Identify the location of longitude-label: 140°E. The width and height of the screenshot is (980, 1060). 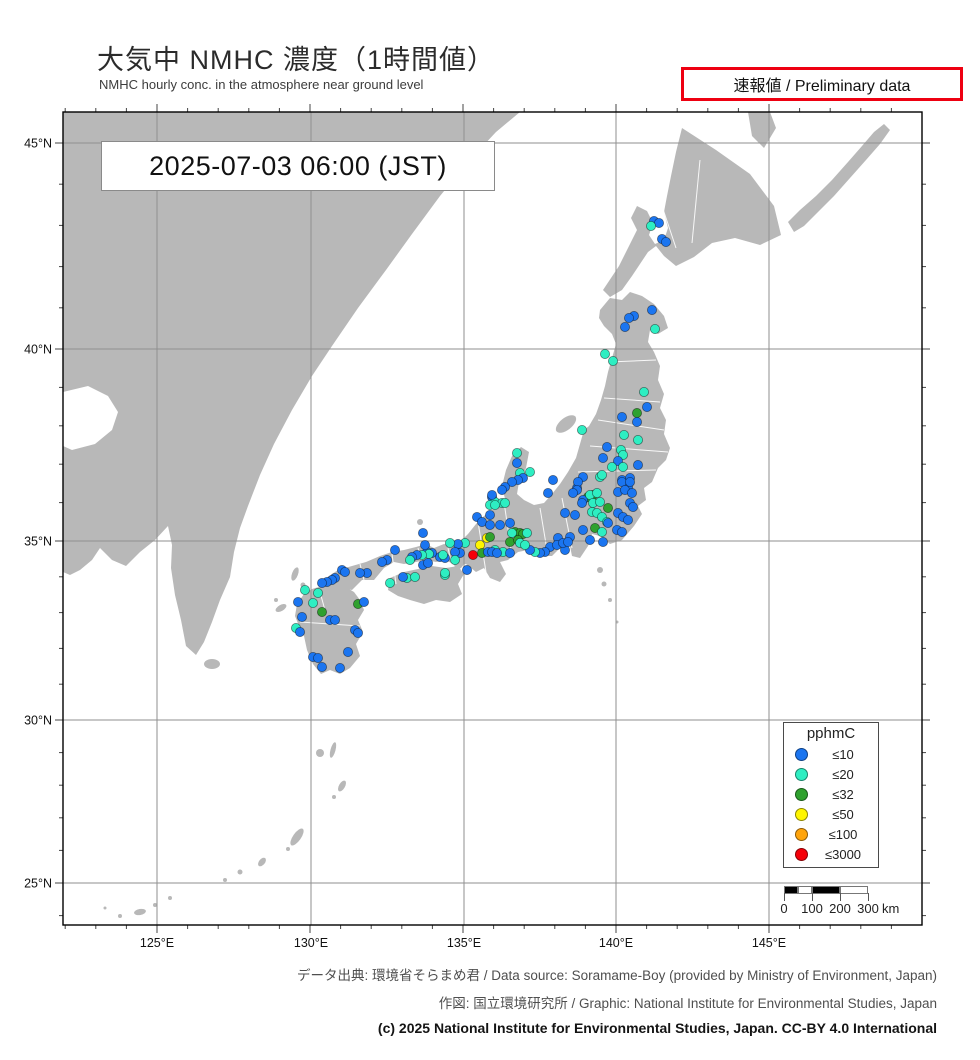
(616, 943).